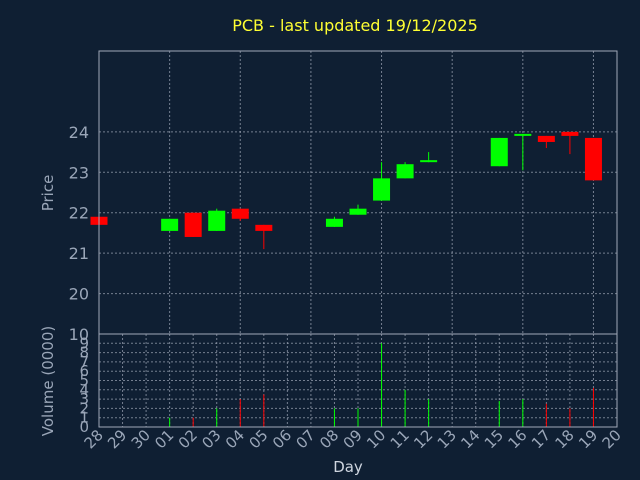  Describe the element at coordinates (48, 193) in the screenshot. I see `y-axis-label: Price` at that location.